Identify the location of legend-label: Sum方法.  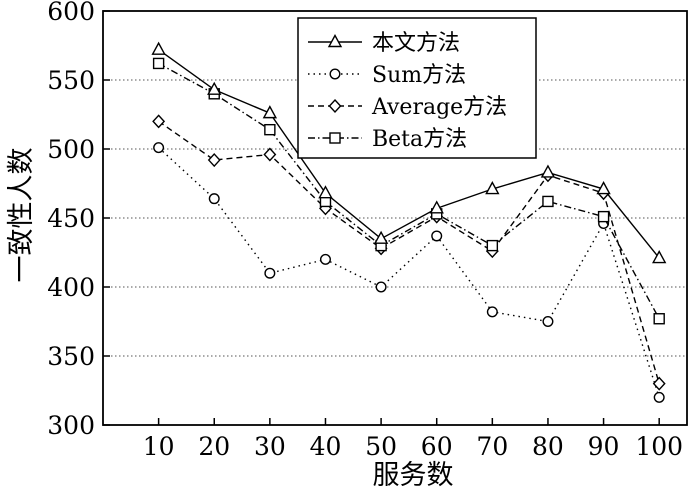
(419, 75).